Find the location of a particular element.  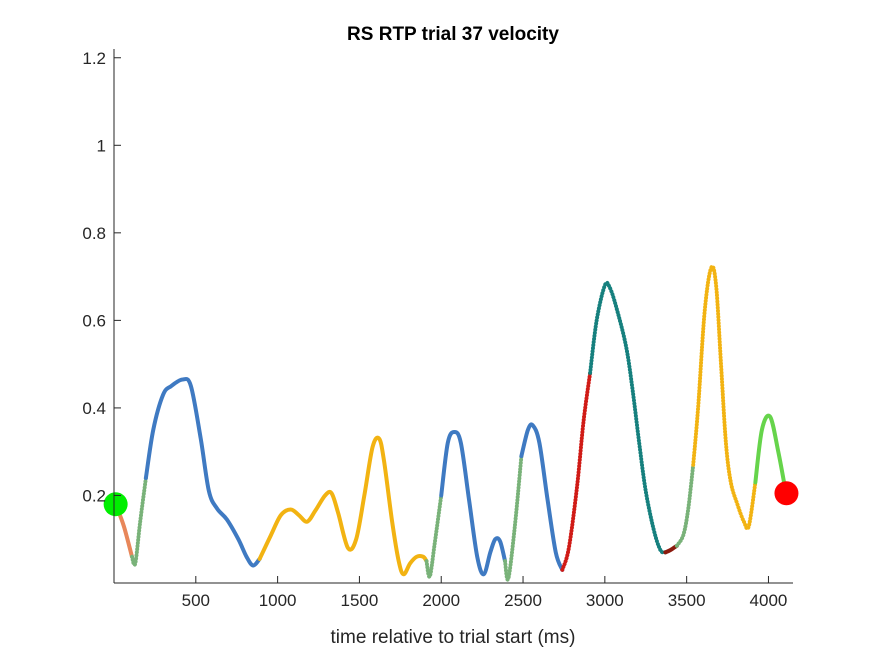

x-tick-label: 1000 is located at coordinates (278, 600).